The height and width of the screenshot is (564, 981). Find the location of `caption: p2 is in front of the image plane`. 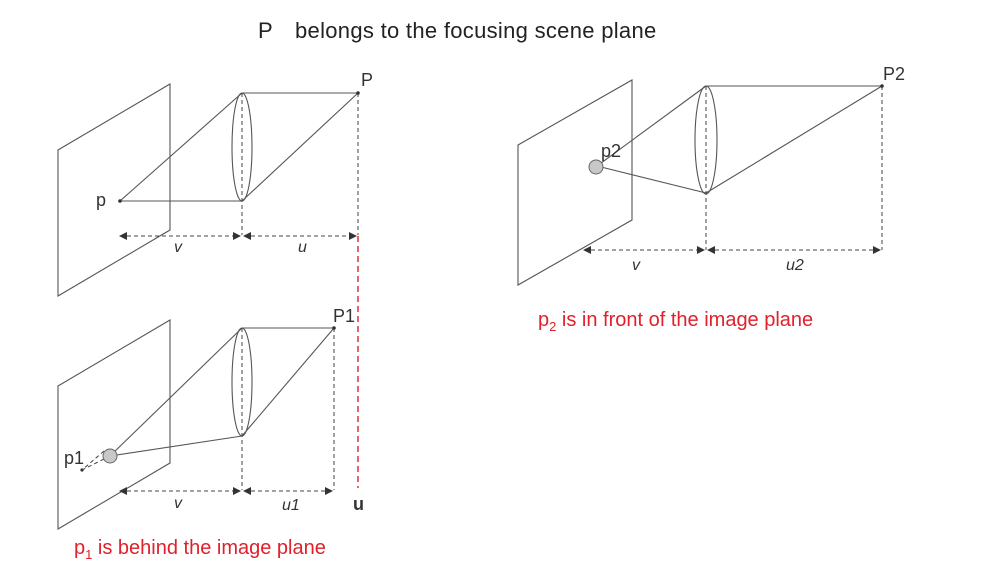

caption: p2 is in front of the image plane is located at coordinates (675, 321).